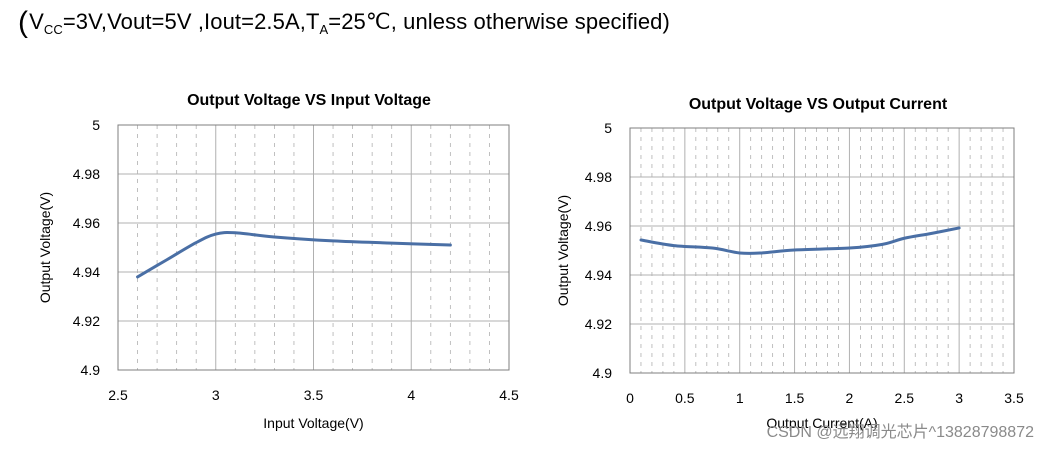 This screenshot has height=450, width=1048. What do you see at coordinates (499, 21) in the screenshot?
I see `header-conditions-part2: =25℃, unless otherwise specified)` at bounding box center [499, 21].